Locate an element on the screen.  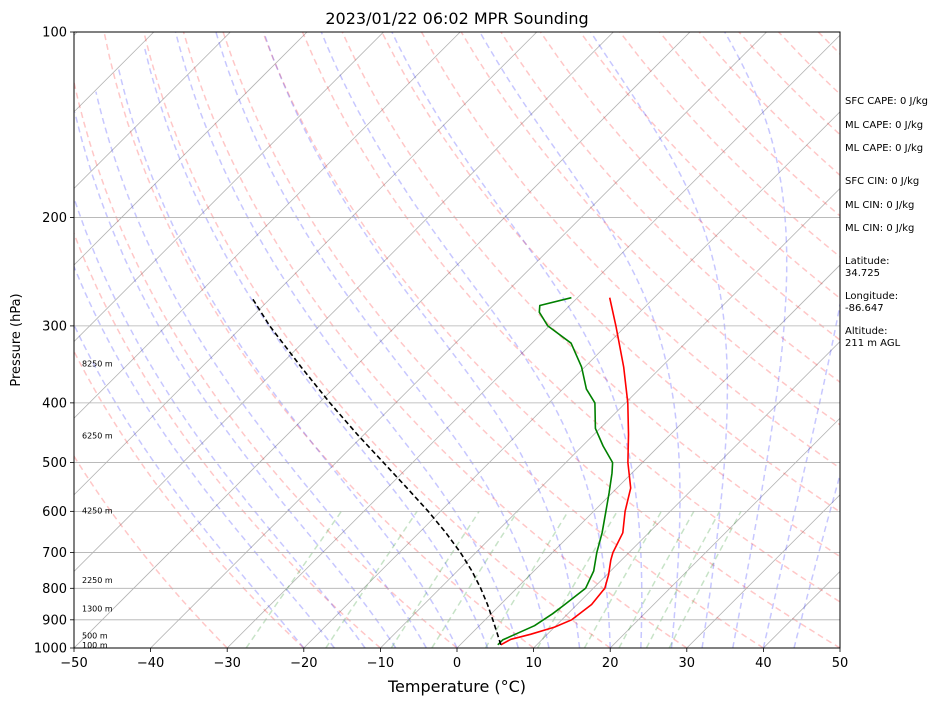
longitude-value: -86.647 is located at coordinates (864, 308).